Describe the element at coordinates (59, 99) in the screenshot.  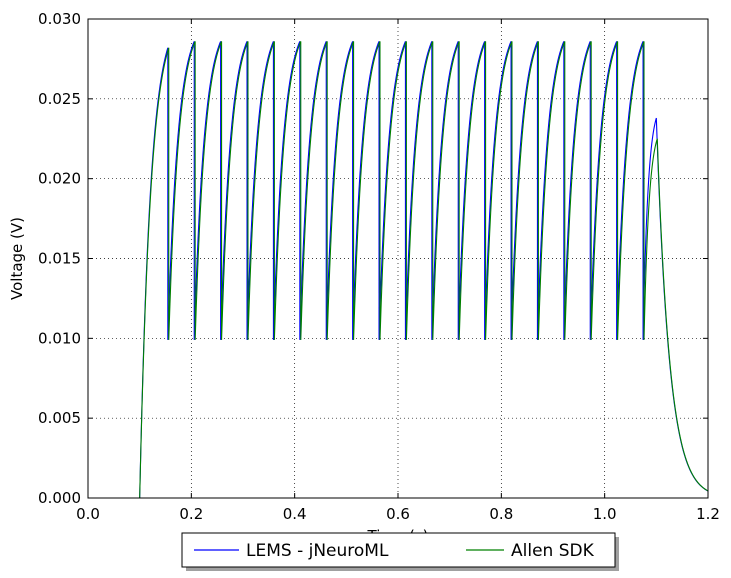
I see `y-tick-label: 0.025` at that location.